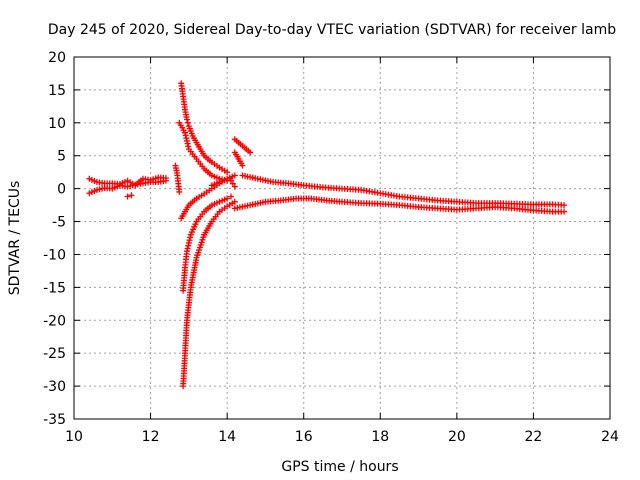 The width and height of the screenshot is (640, 480). Describe the element at coordinates (457, 437) in the screenshot. I see `x-tick-label: 20` at that location.